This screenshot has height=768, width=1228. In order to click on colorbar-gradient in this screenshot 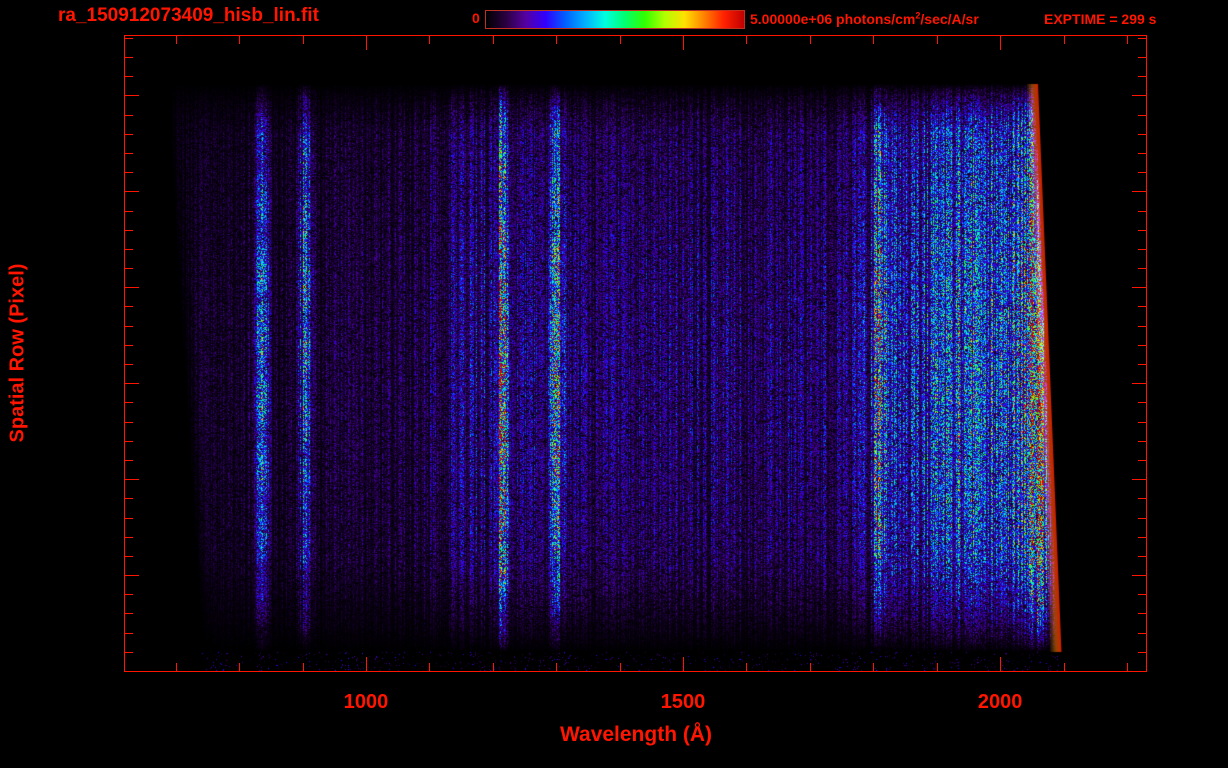, I will do `click(615, 19)`.